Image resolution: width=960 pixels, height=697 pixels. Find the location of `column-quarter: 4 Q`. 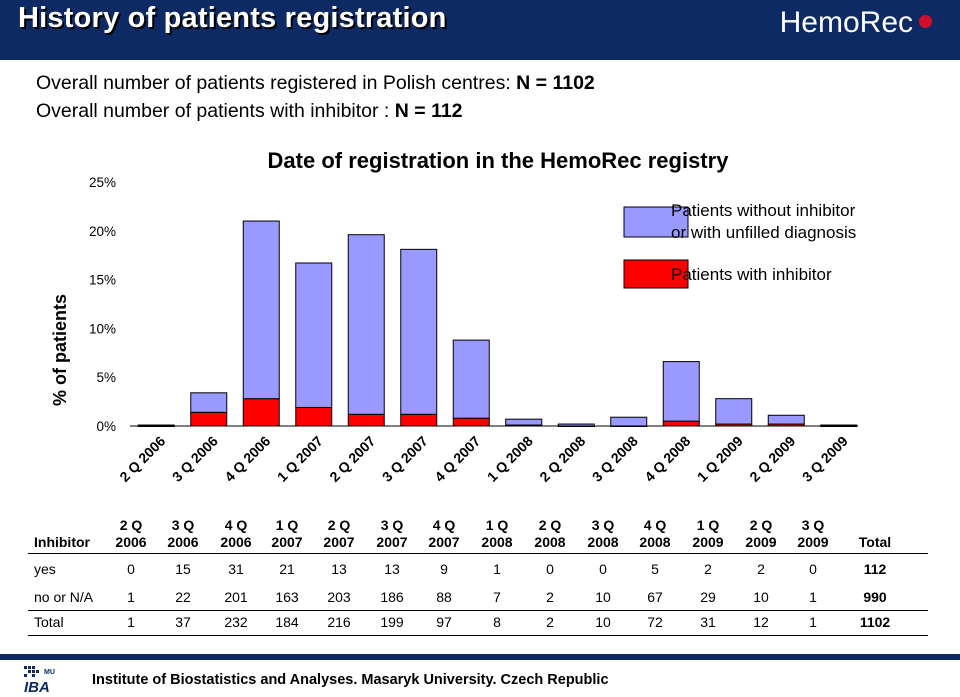

column-quarter: 4 Q is located at coordinates (444, 525).